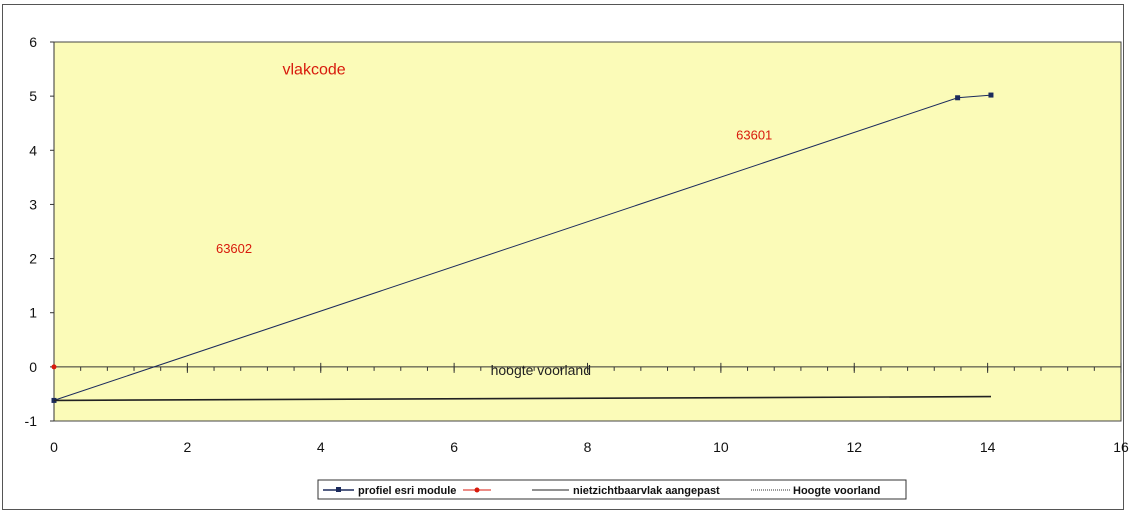  Describe the element at coordinates (314, 69) in the screenshot. I see `annotation-vlakcode: vlakcode` at that location.